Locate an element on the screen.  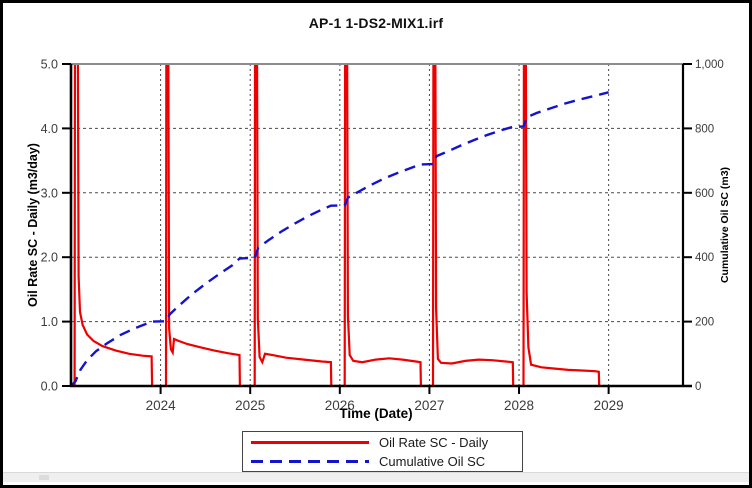
x-tick-label: 2028 is located at coordinates (519, 405).